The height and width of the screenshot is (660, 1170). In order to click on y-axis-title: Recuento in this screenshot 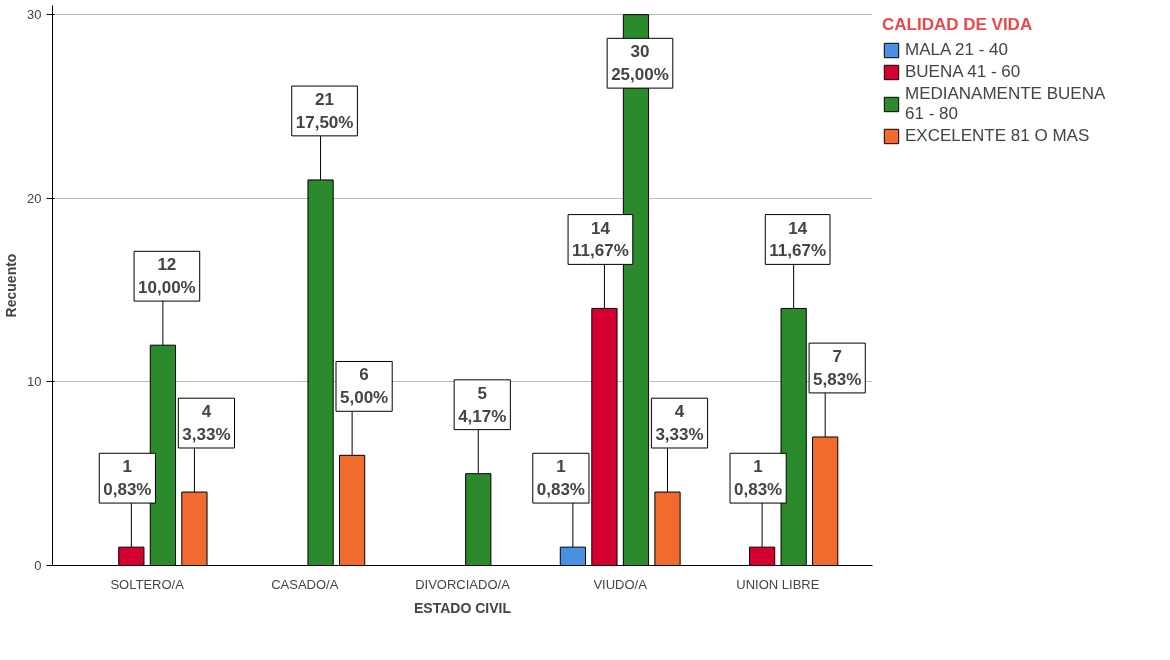, I will do `click(11, 285)`.